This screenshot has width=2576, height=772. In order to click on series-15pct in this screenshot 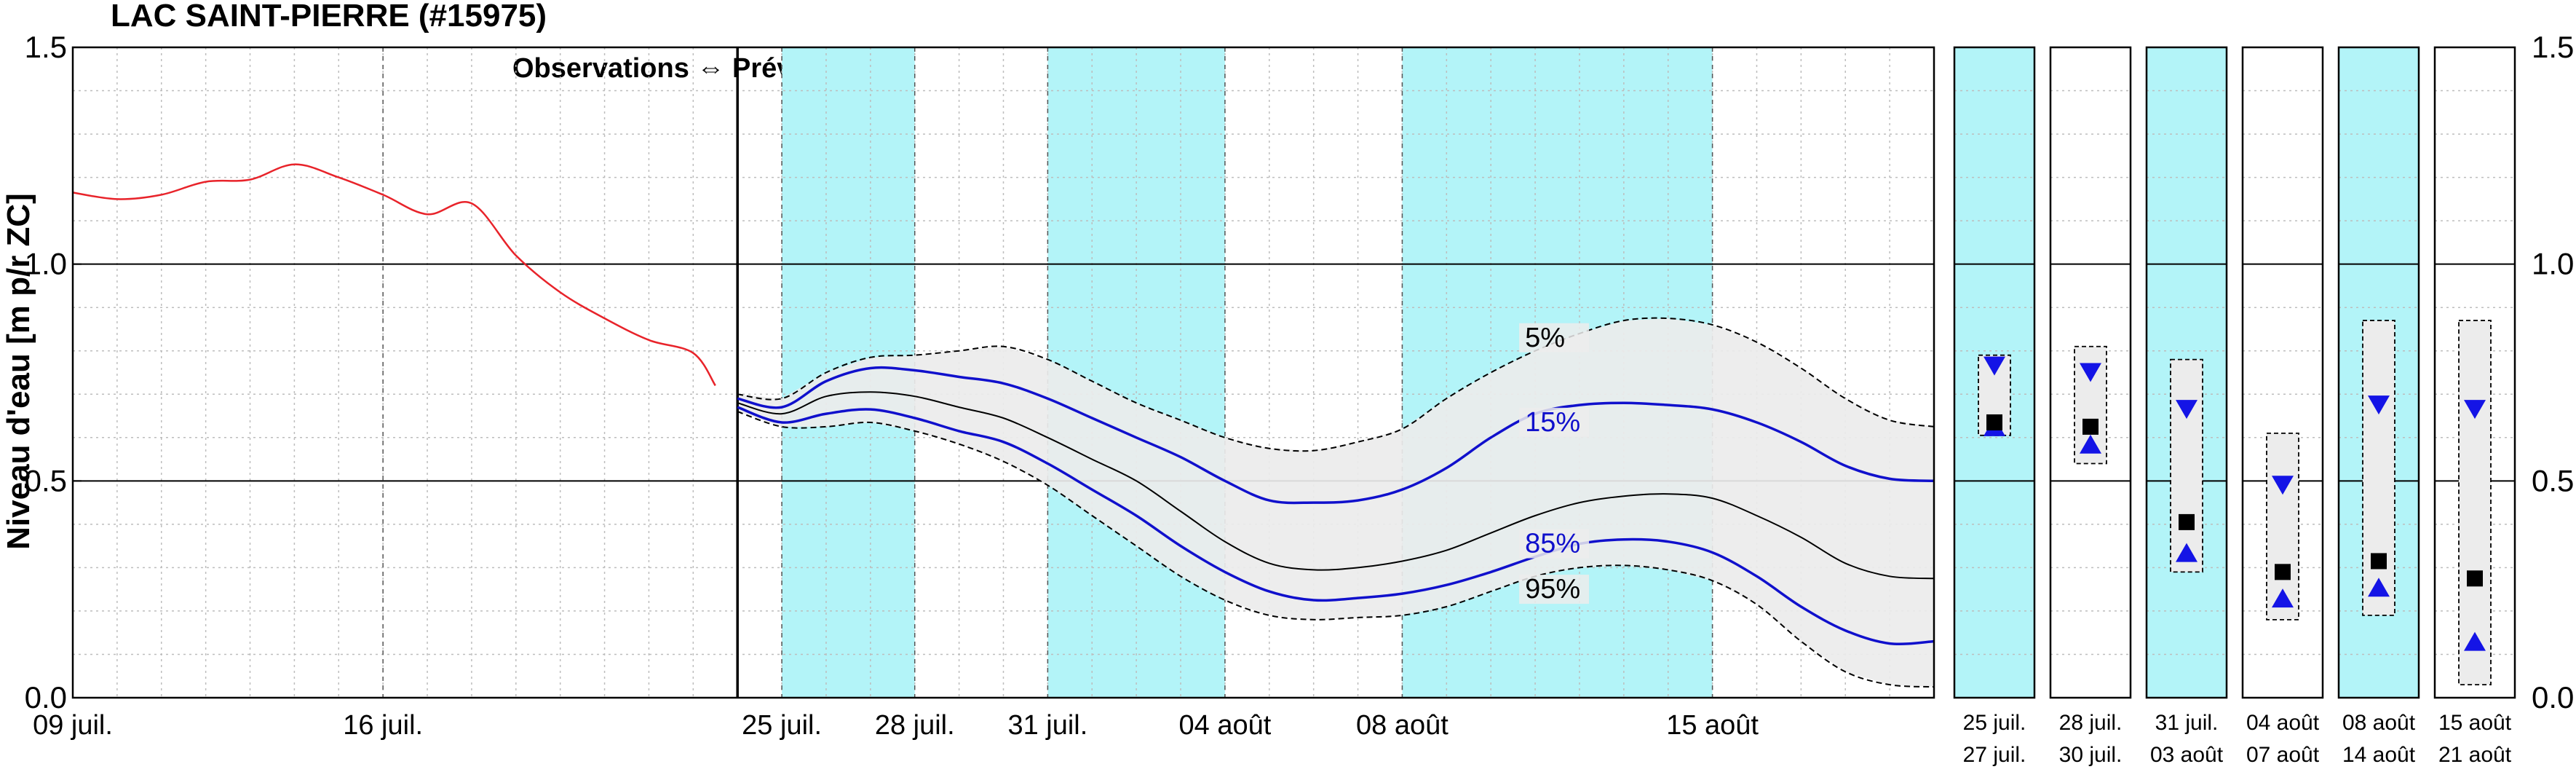, I will do `click(1336, 435)`.